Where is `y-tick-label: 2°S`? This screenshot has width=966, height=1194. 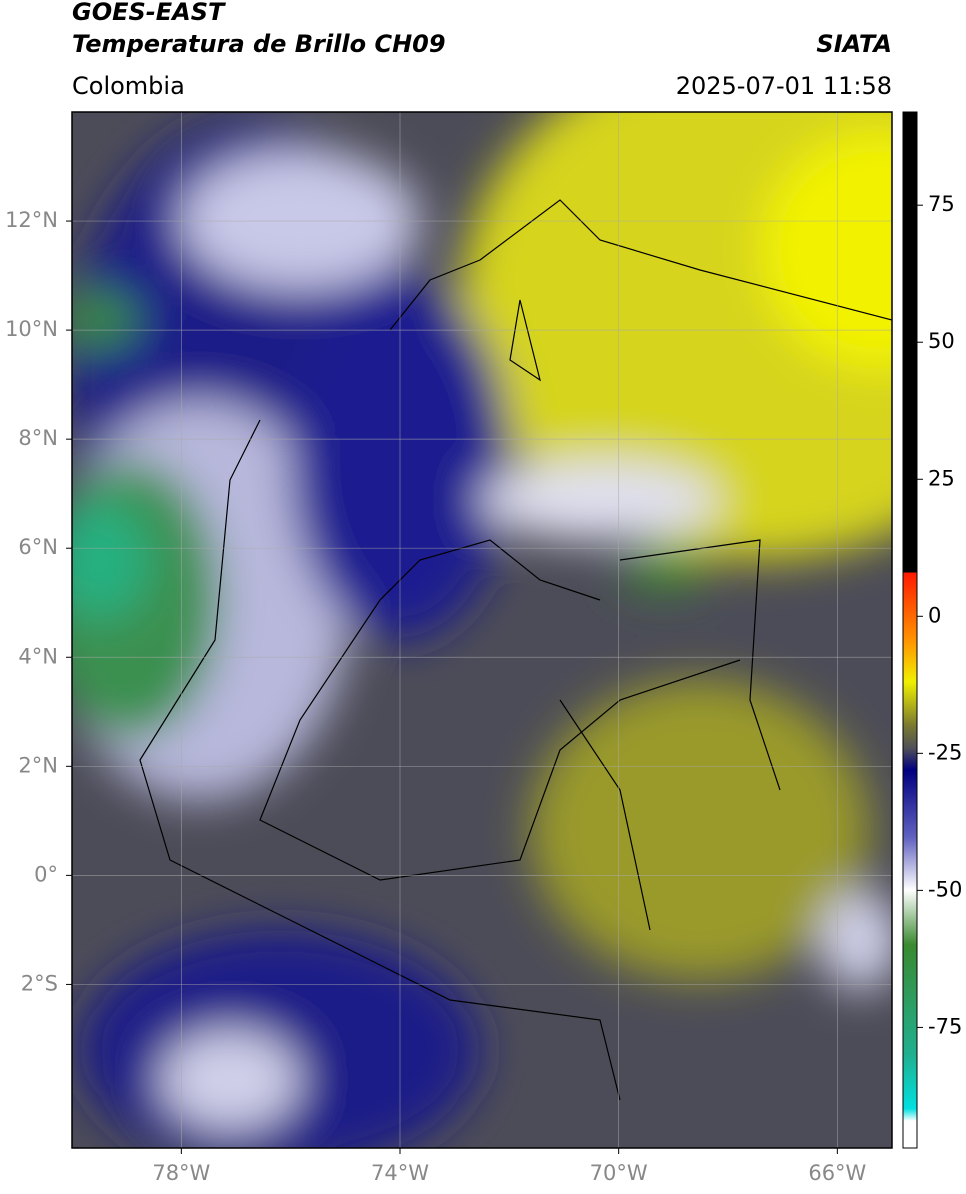 y-tick-label: 2°S is located at coordinates (39, 983).